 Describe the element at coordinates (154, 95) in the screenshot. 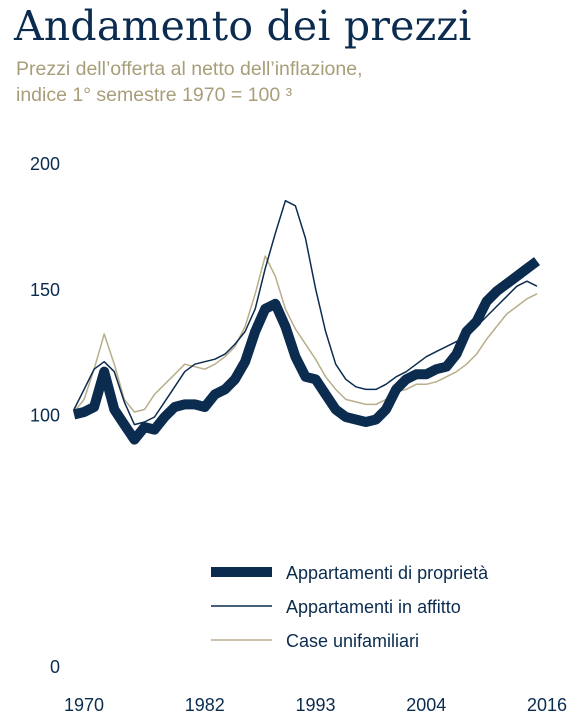

I see `subtitle-line-2: indice 1° semestre 1970 = 100 ³` at that location.